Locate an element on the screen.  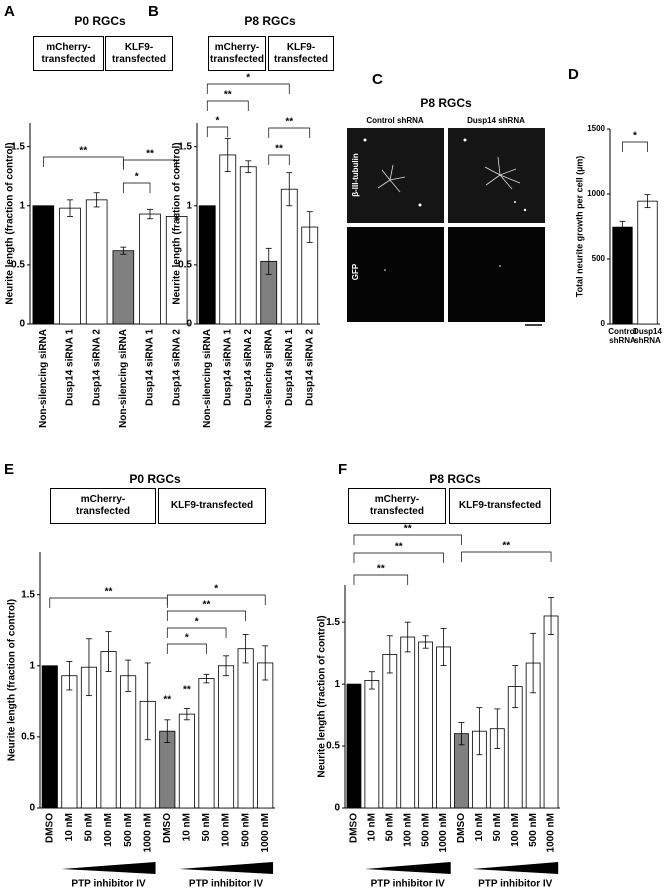
panel-letter: C is located at coordinates (377, 79).